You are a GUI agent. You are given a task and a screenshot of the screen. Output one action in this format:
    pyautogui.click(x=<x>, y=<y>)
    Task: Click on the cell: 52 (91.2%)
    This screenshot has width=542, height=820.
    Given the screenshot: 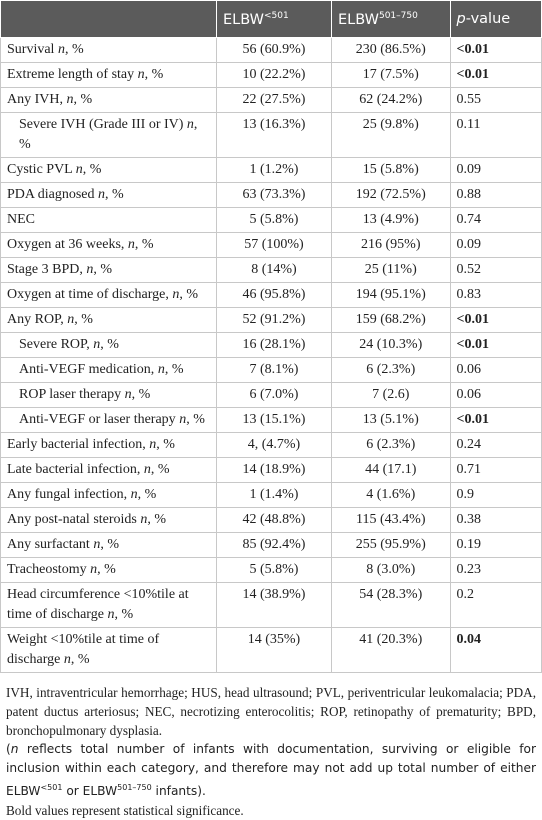 What is the action you would take?
    pyautogui.click(x=273, y=320)
    